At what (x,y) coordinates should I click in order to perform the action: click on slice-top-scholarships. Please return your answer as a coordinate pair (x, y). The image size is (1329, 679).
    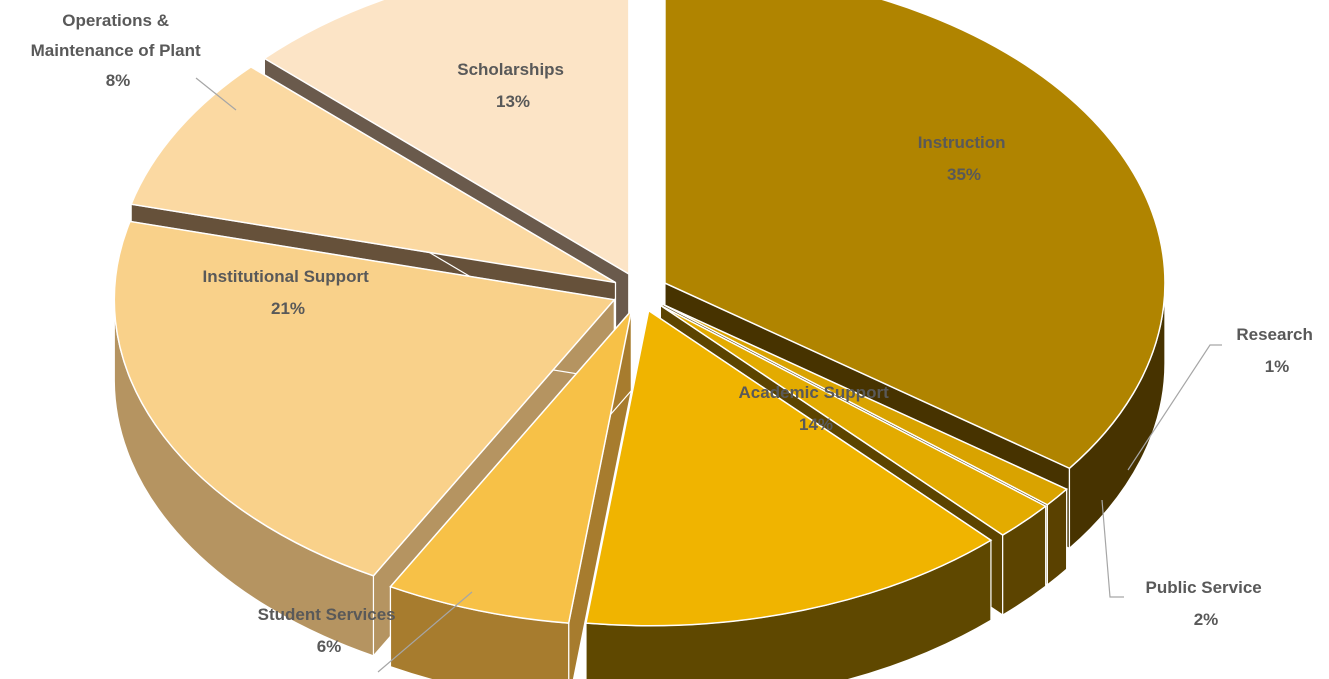
    Looking at the image, I should click on (446, 138).